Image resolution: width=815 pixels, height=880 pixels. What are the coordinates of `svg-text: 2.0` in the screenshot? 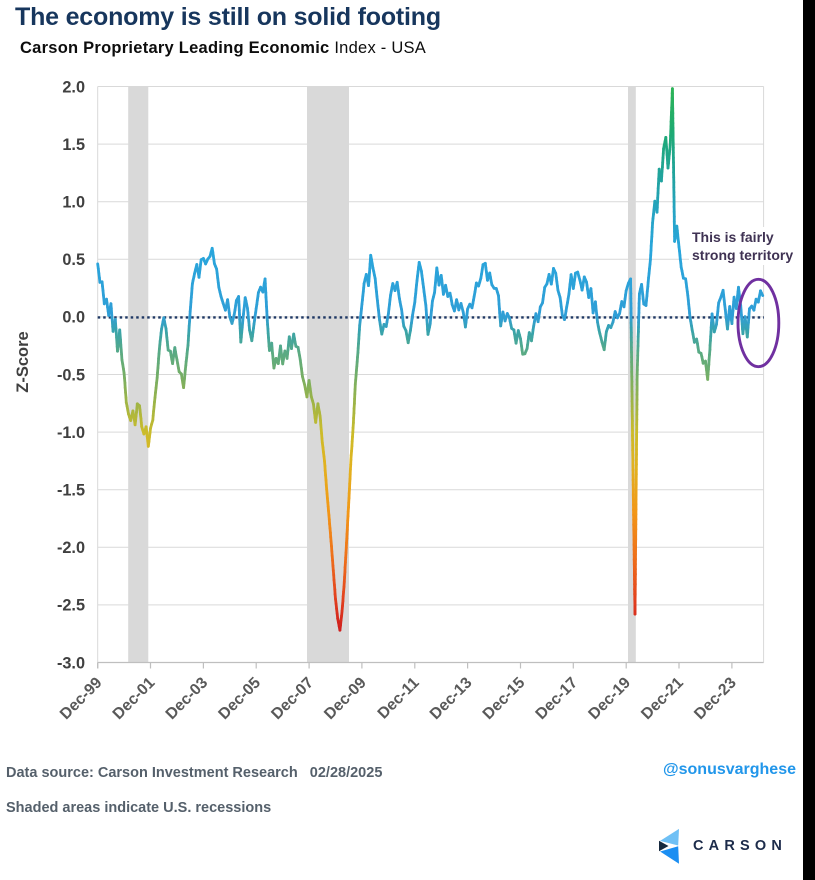 It's located at (73, 87).